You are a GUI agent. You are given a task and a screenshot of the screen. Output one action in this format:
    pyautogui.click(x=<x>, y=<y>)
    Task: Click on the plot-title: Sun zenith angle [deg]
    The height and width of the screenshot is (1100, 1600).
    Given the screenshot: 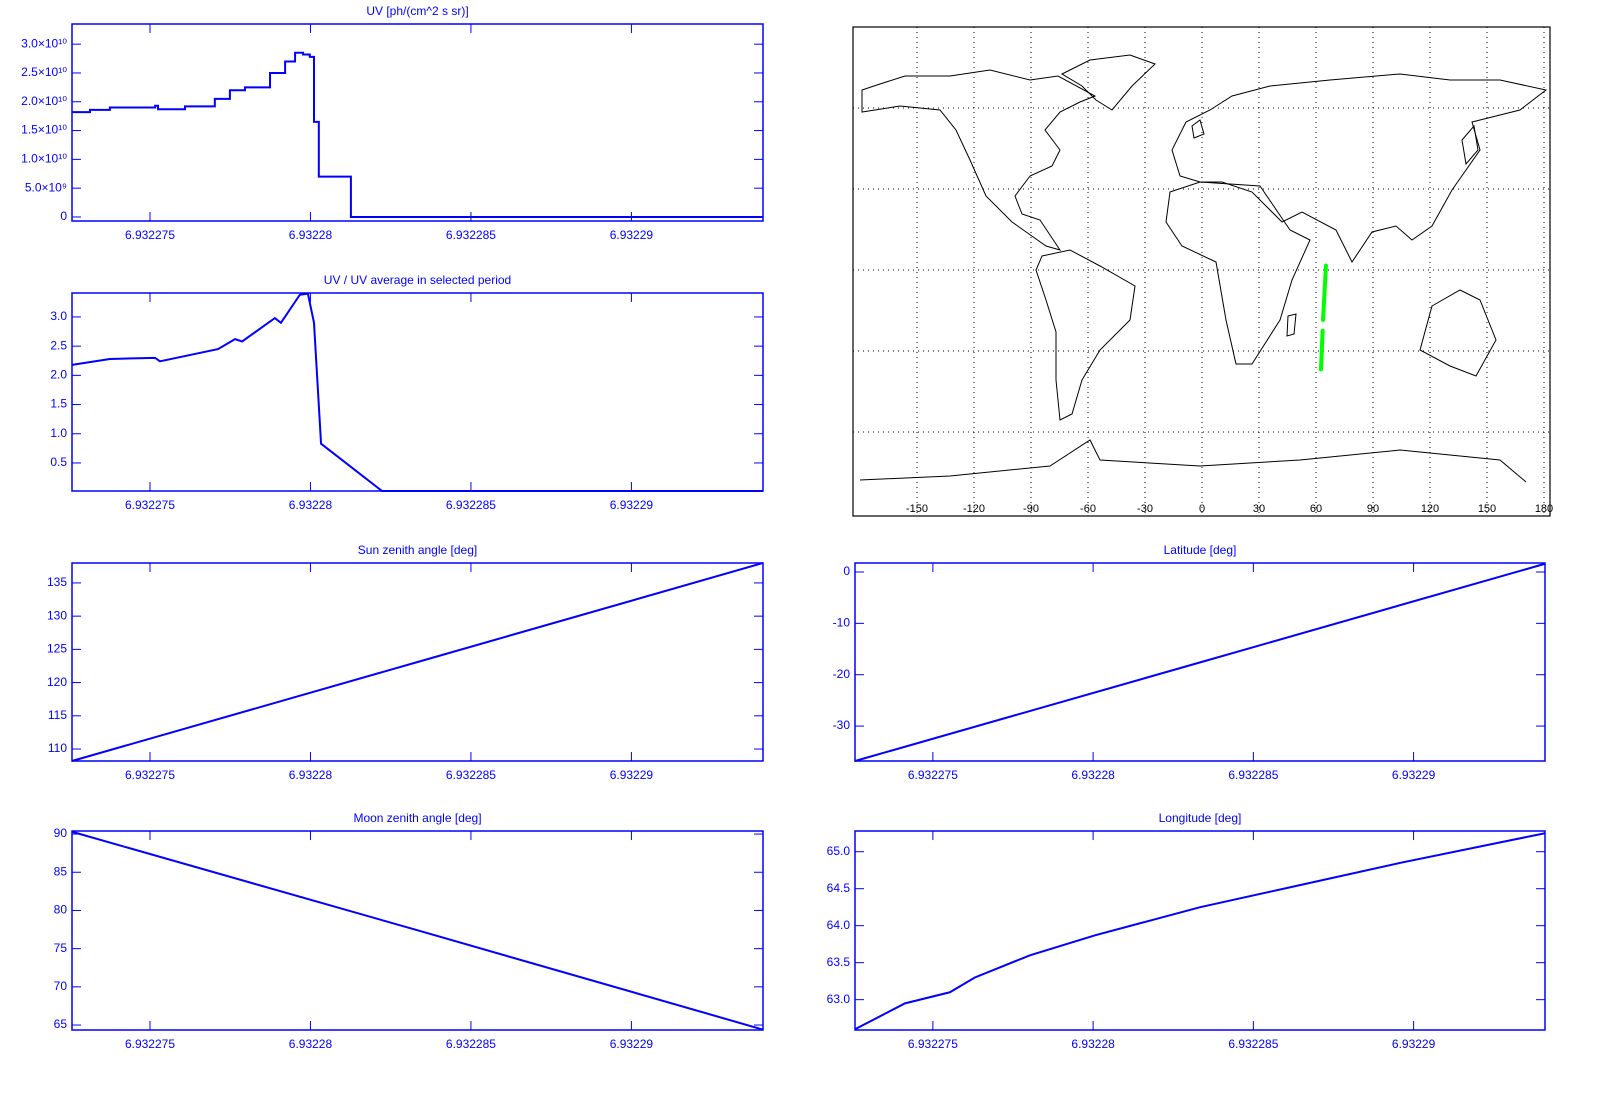 What is the action you would take?
    pyautogui.click(x=417, y=550)
    